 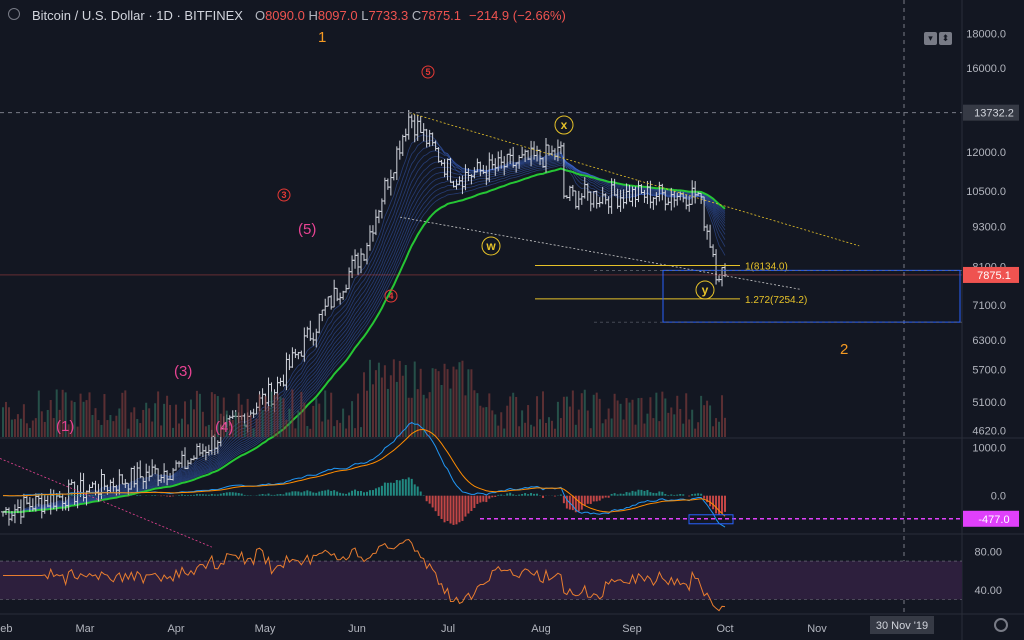 What do you see at coordinates (998, 497) in the screenshot?
I see `macd-tick-label: 0.0` at bounding box center [998, 497].